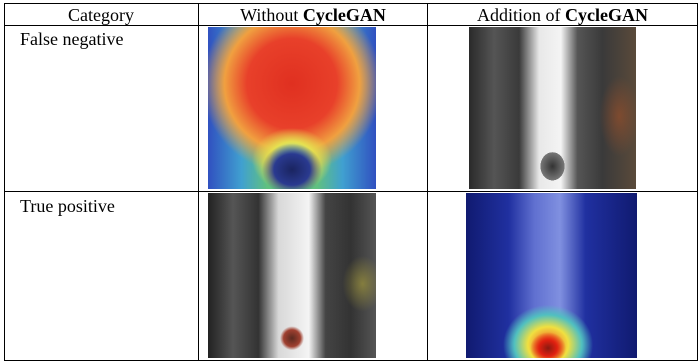 This screenshot has width=699, height=362. I want to click on header-cell: Category, so click(101, 15).